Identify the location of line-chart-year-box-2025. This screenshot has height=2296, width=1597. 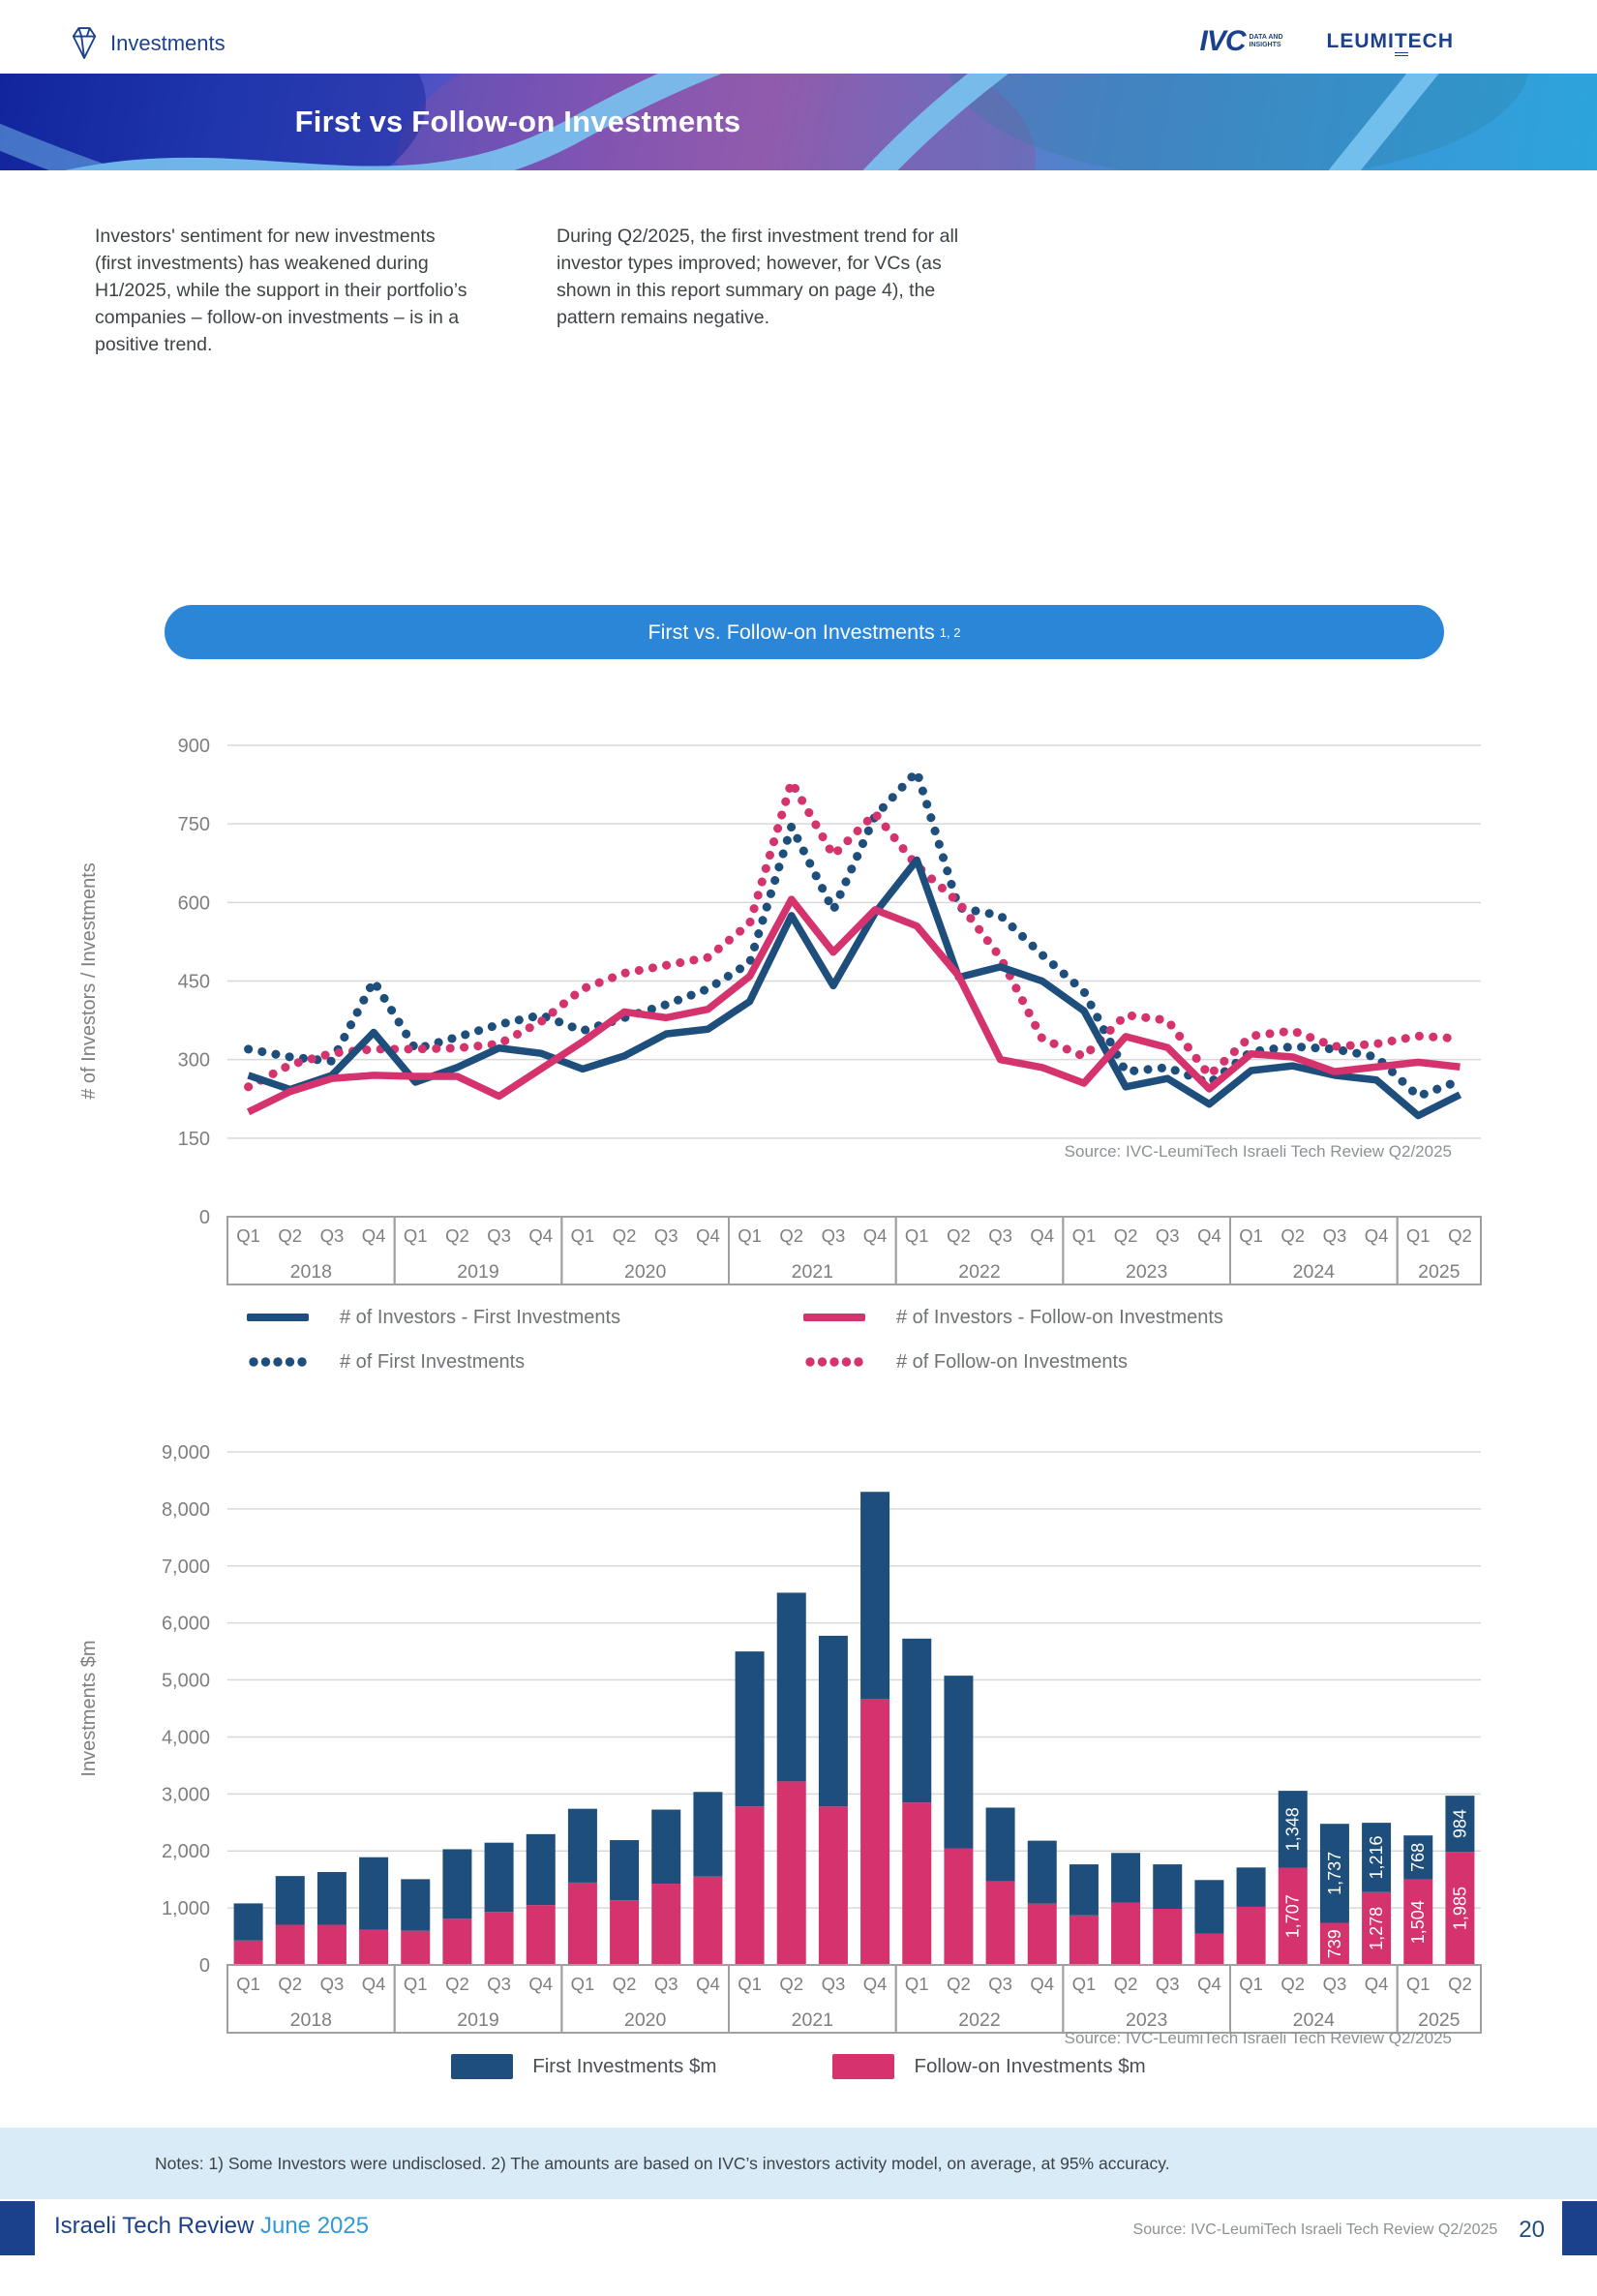
(1439, 1250).